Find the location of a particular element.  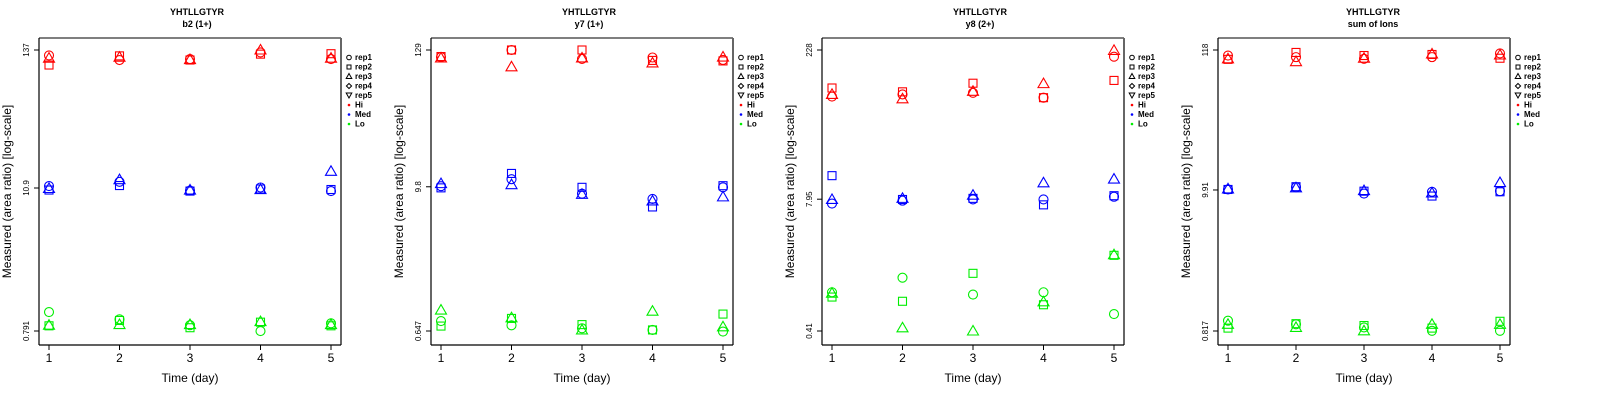

data-point-med-rep1-day5 is located at coordinates (331, 191).